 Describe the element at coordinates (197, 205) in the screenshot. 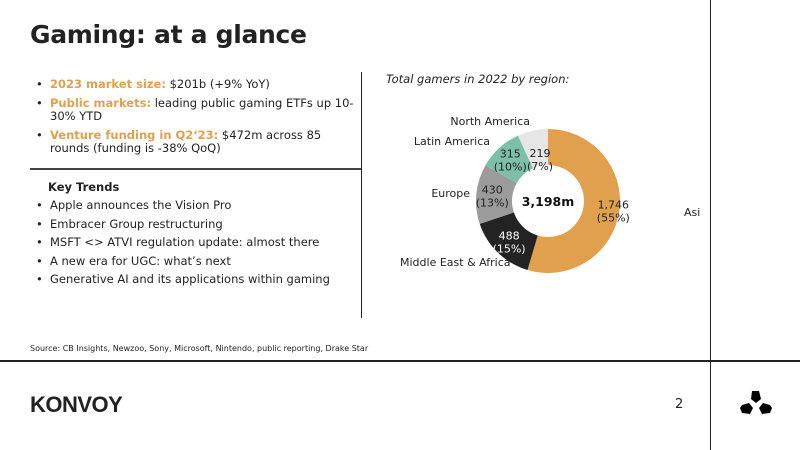

I see `trend-item: Apple announces the Vision Pro` at that location.